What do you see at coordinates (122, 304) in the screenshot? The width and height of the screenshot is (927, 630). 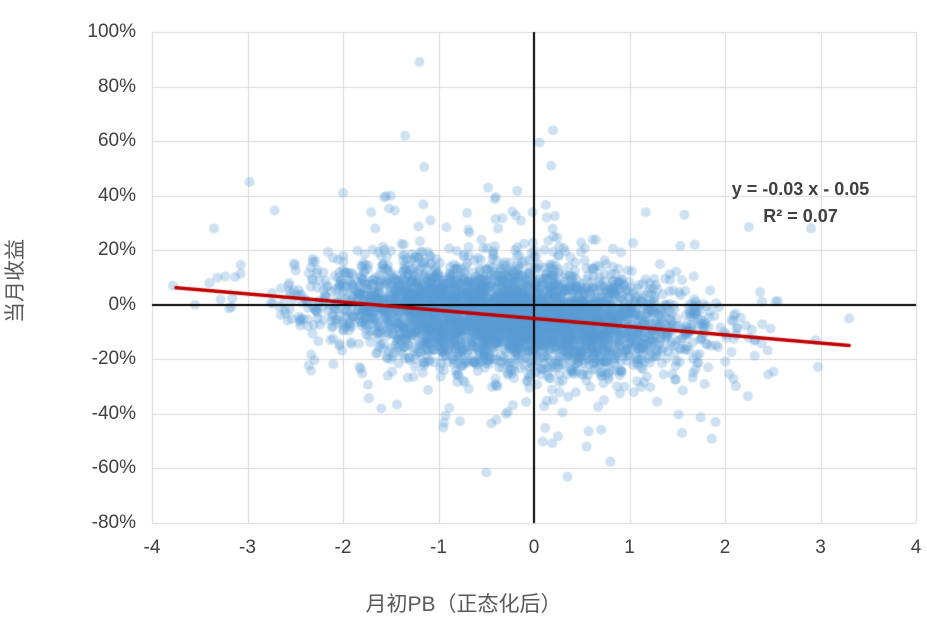 I see `y-axis-tick-label: 0%` at bounding box center [122, 304].